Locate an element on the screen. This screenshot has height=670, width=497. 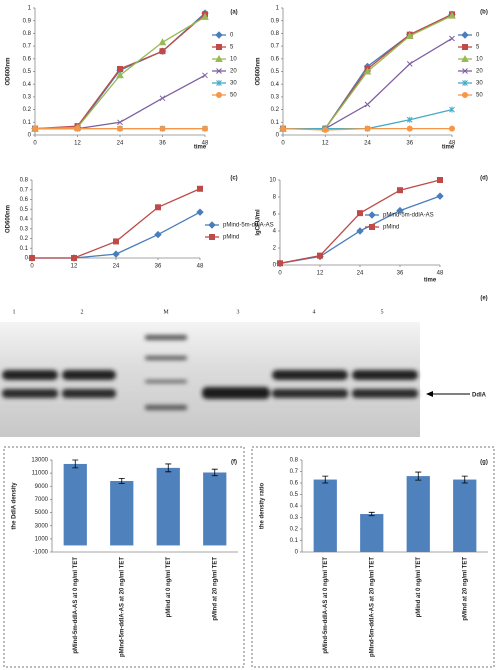
lane-label: 2 is located at coordinates (82, 312).